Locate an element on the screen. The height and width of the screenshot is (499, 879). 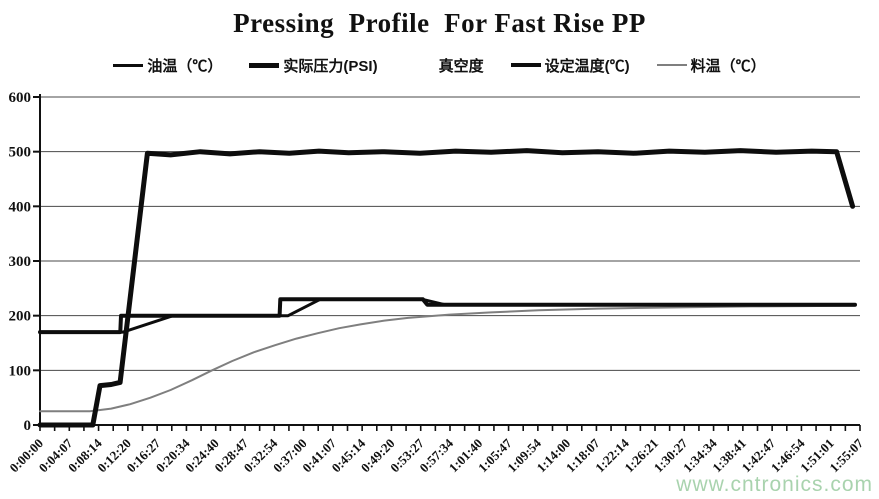
y-tick-labels: 0 100 200 300 400 500 600 is located at coordinates (24, 262).